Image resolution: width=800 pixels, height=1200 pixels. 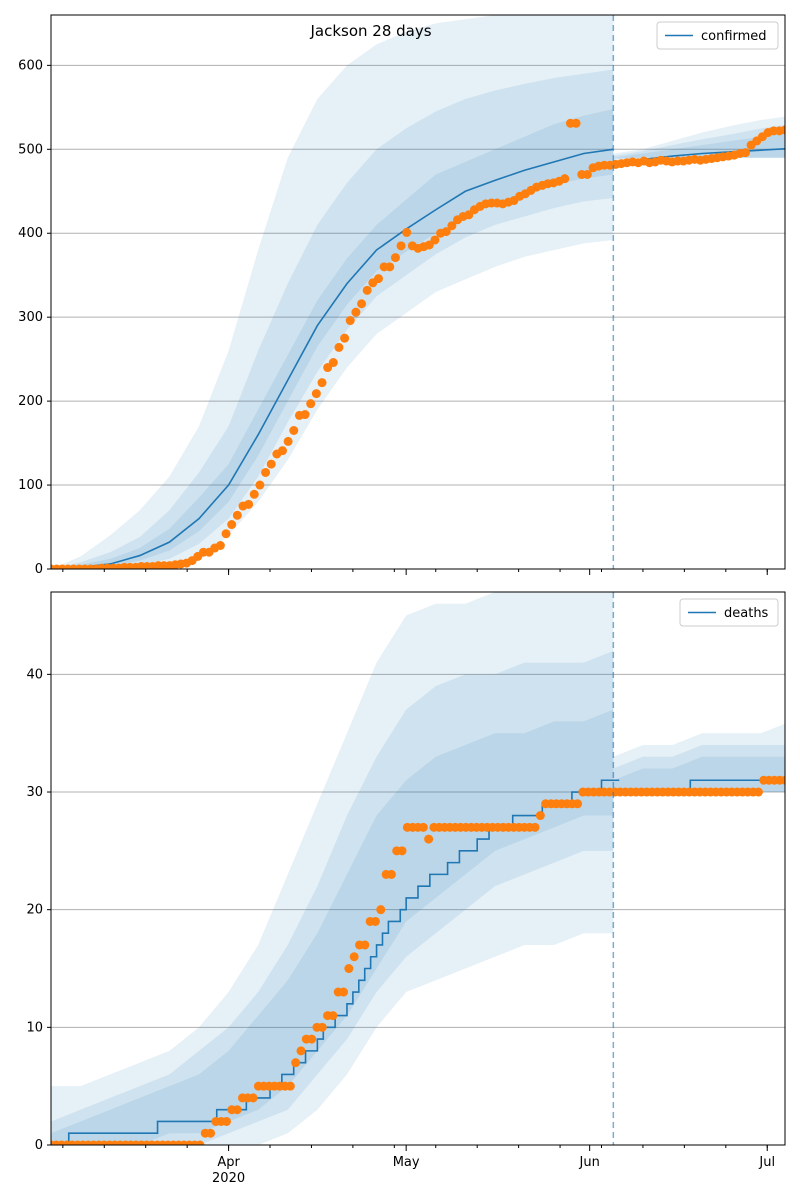 I want to click on x-tick-label: Jul, so click(x=766, y=1162).